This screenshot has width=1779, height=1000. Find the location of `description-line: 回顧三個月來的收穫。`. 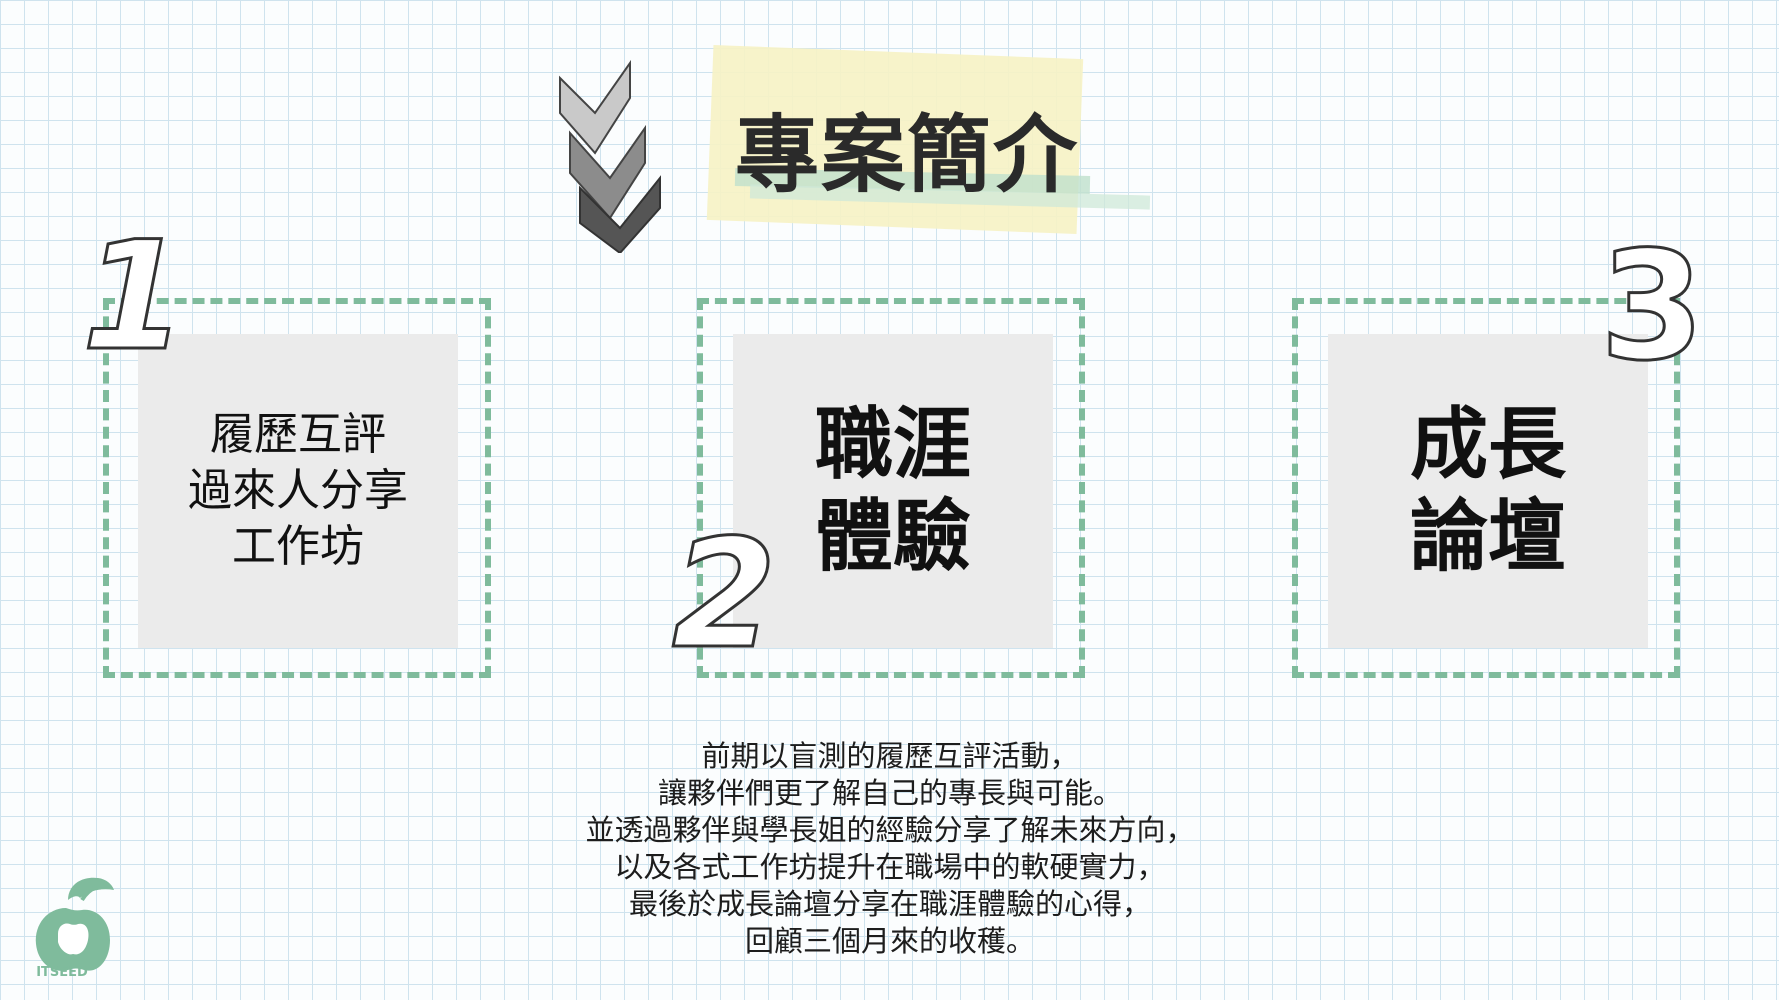

description-line: 回顧三個月來的收穫。 is located at coordinates (889, 941).